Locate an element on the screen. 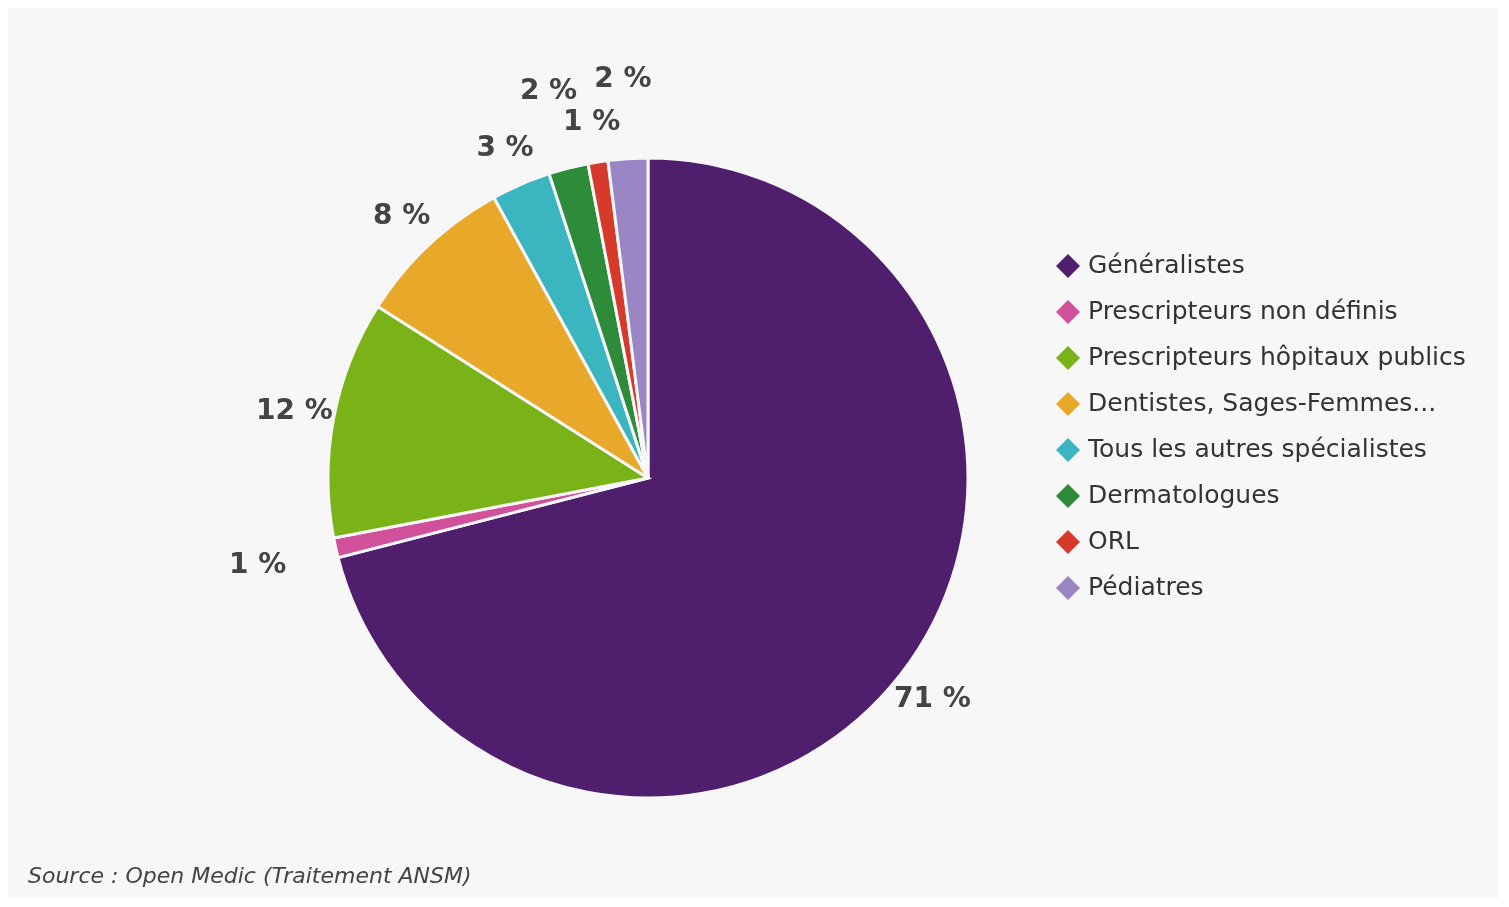 The image size is (1509, 907). data-label: 12 % is located at coordinates (294, 409).